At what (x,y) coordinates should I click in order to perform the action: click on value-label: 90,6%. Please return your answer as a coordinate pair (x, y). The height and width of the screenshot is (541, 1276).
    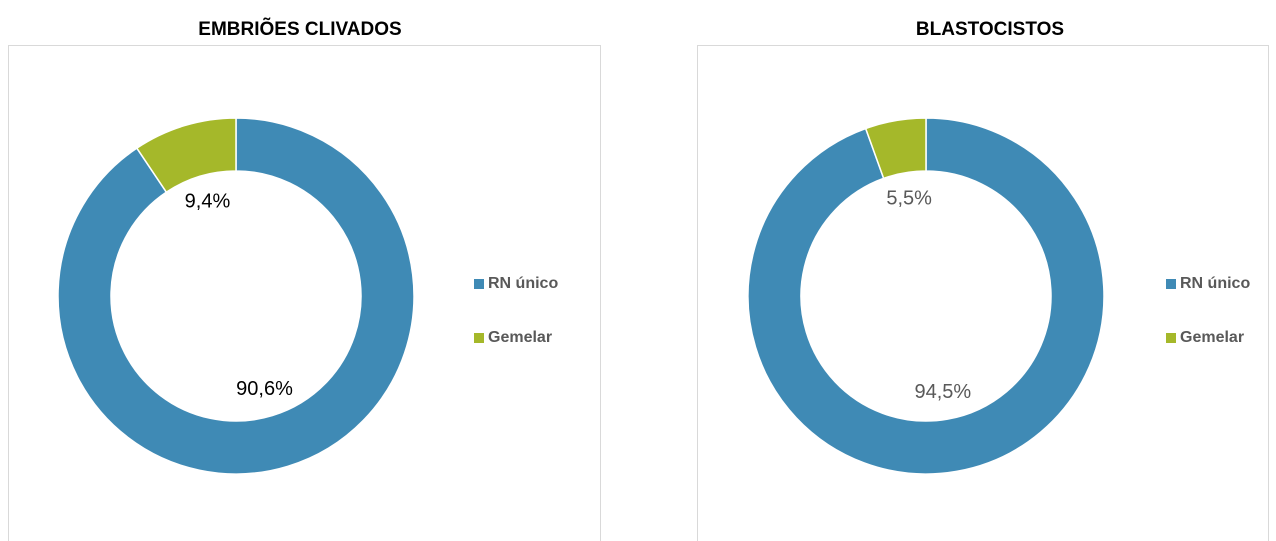
    Looking at the image, I should click on (264, 389).